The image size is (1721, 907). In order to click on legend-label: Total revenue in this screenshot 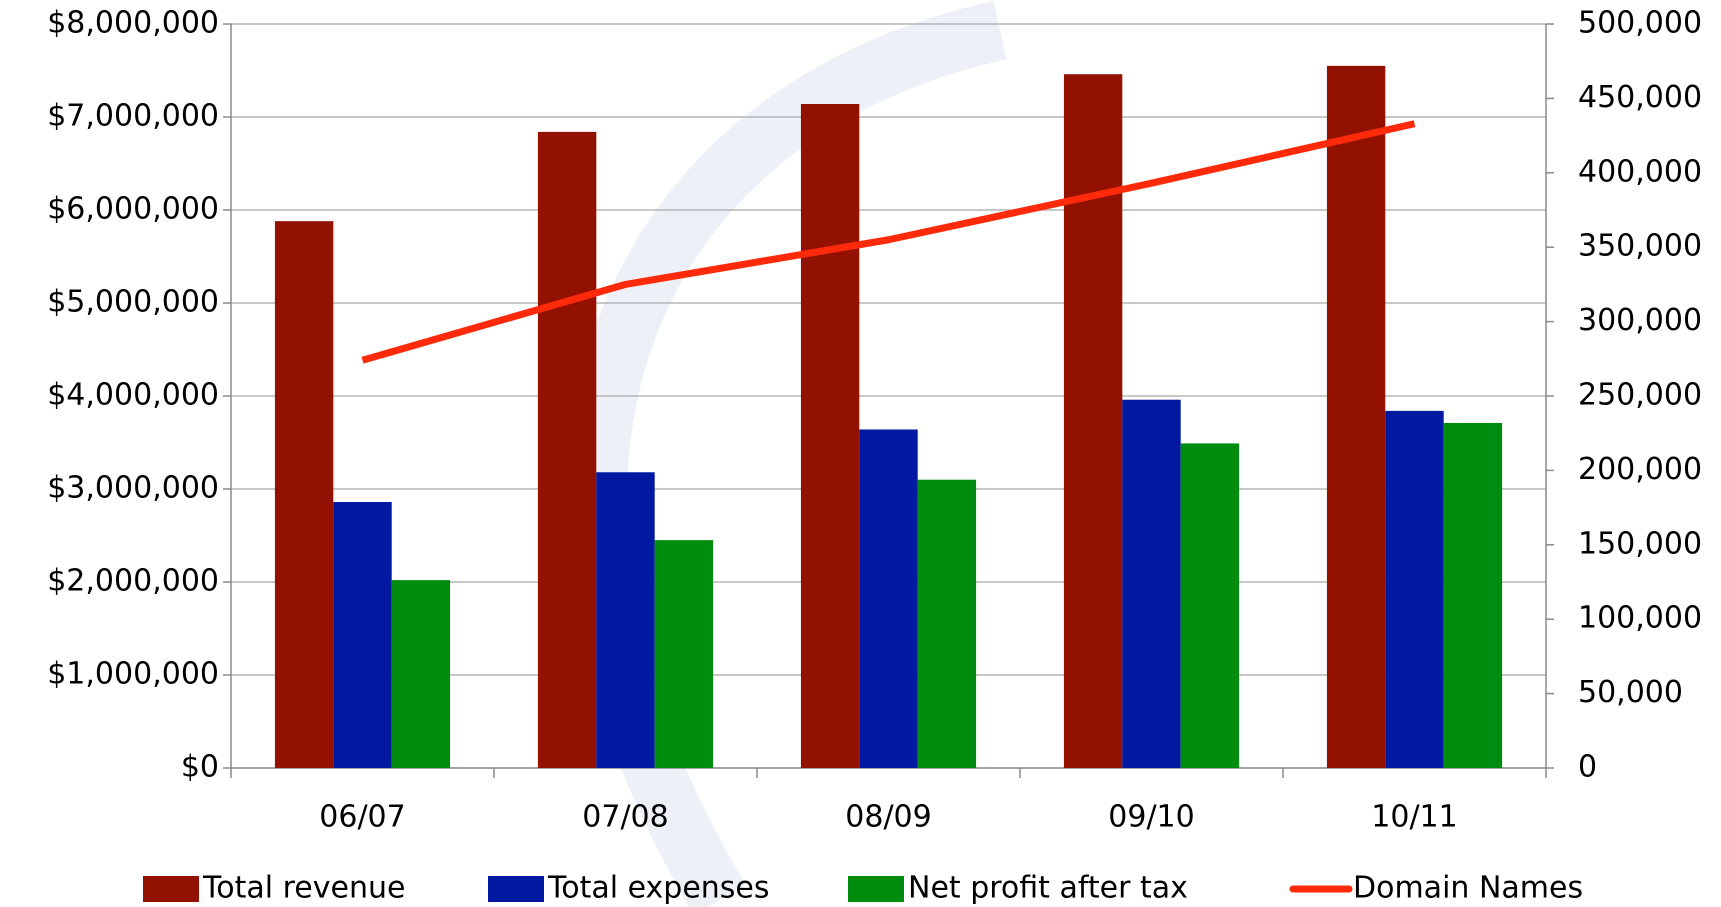, I will do `click(303, 888)`.